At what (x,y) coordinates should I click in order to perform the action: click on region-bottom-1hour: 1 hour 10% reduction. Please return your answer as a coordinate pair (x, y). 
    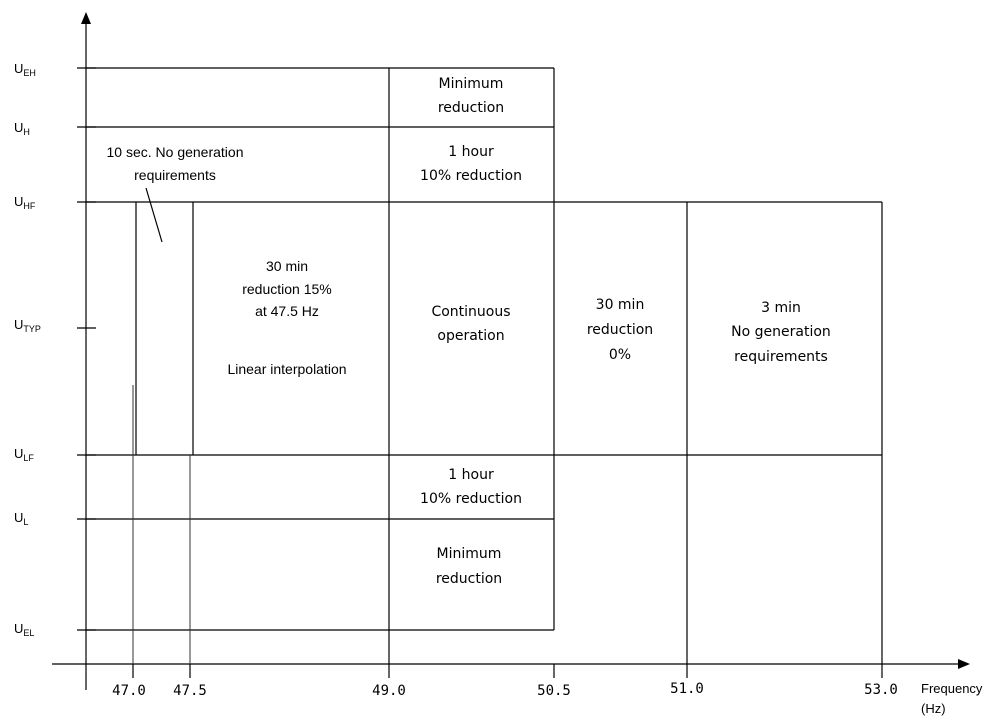
    Looking at the image, I should click on (471, 487).